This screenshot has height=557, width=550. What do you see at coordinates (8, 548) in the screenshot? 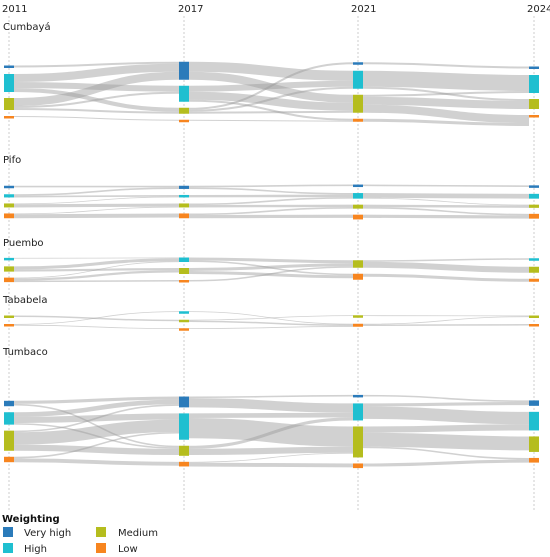
I see `legend-swatch-high` at bounding box center [8, 548].